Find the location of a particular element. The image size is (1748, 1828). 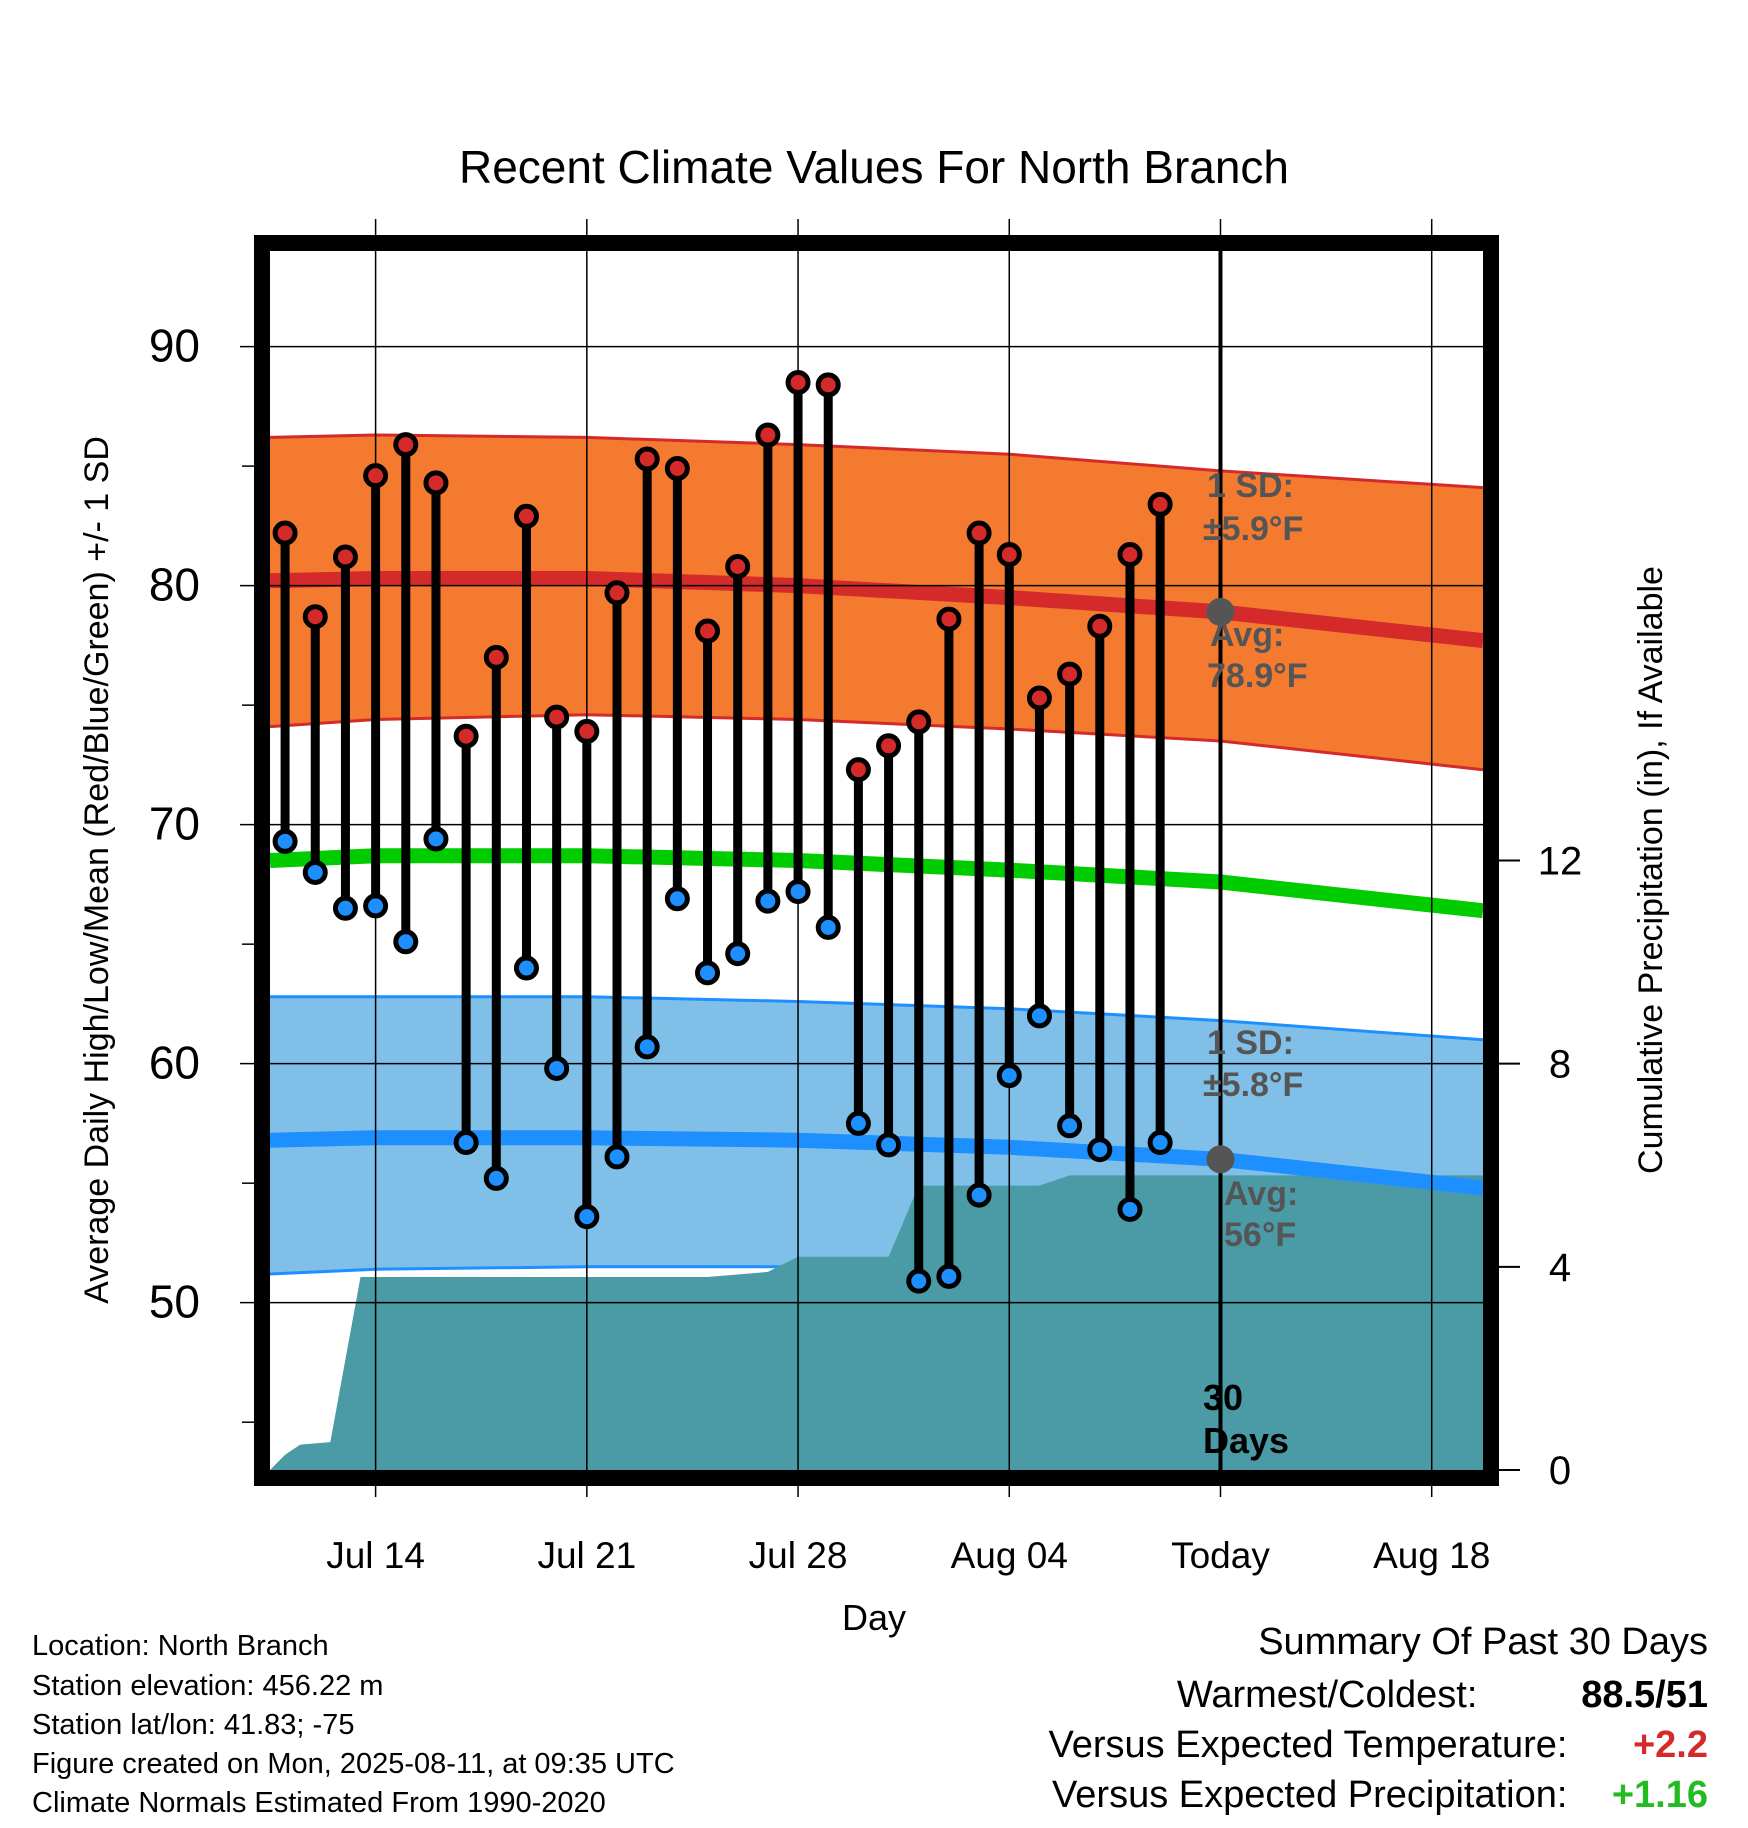

y-tick-label: 70 is located at coordinates (174, 824).